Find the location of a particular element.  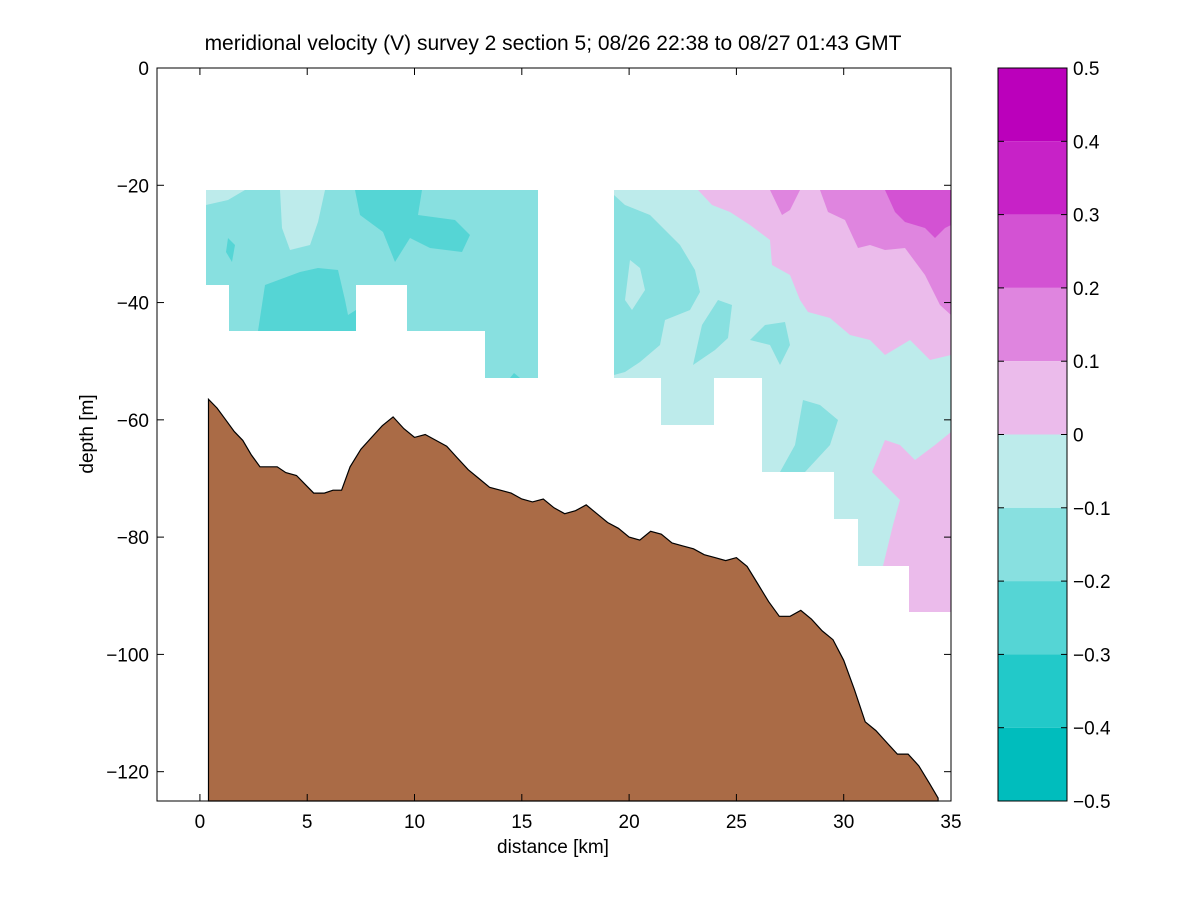

colorbar-tick-label: 0.1 is located at coordinates (1086, 362).